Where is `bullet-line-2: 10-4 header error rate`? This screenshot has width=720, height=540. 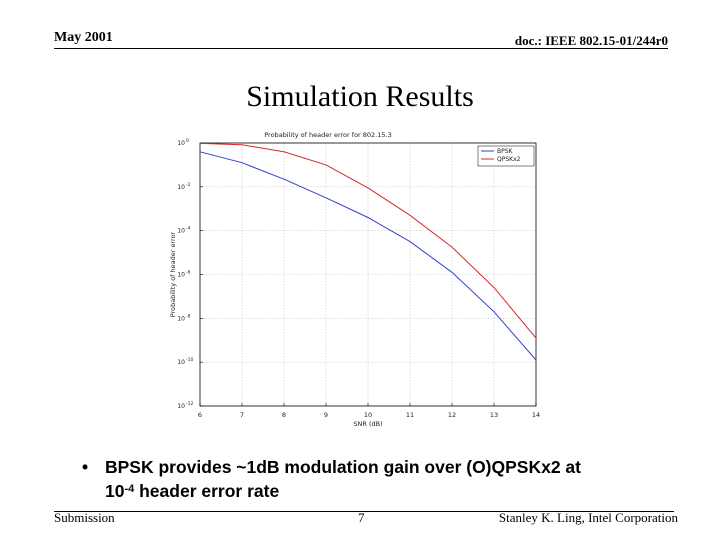
bullet-line-2: 10-4 header error rate is located at coordinates (192, 491).